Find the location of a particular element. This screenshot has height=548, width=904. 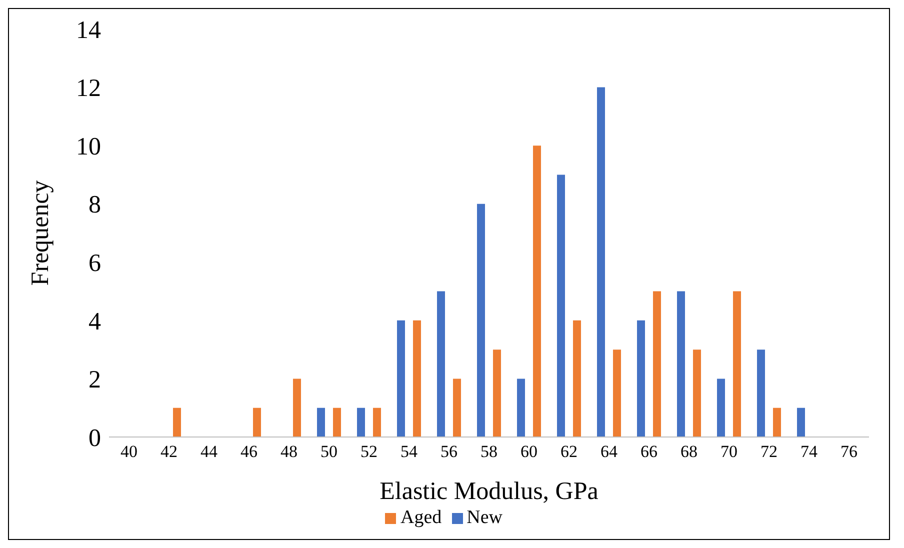

x-tick-label: 66 is located at coordinates (649, 452).